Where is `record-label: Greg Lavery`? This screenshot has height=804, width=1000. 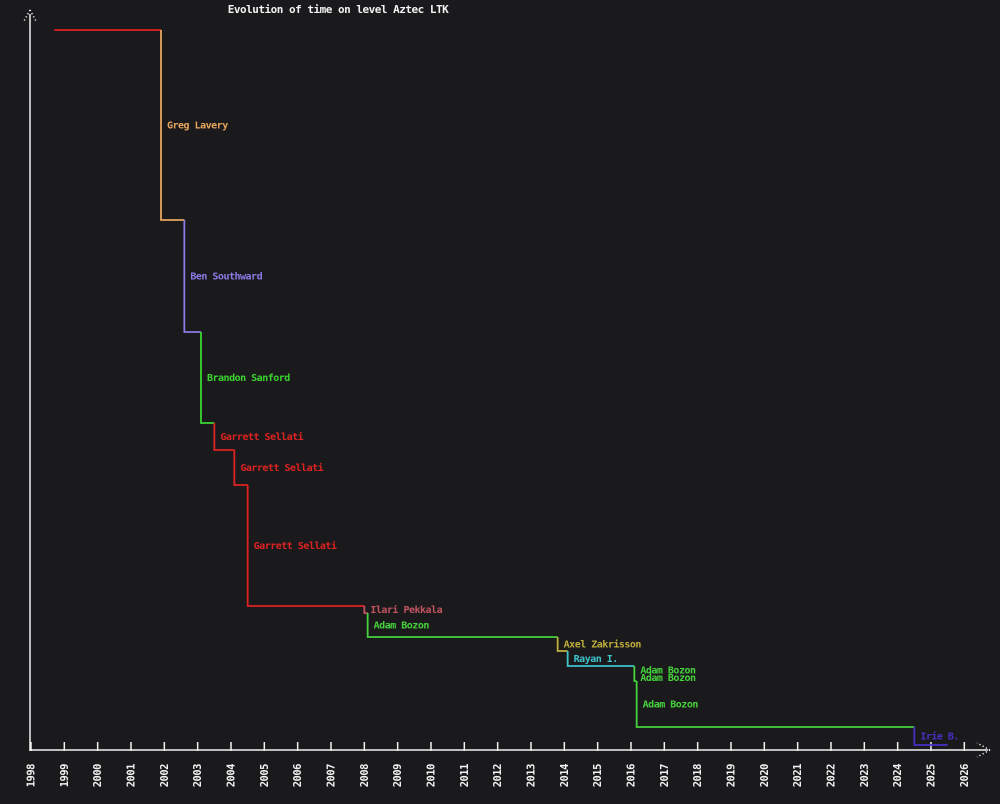 record-label: Greg Lavery is located at coordinates (197, 126).